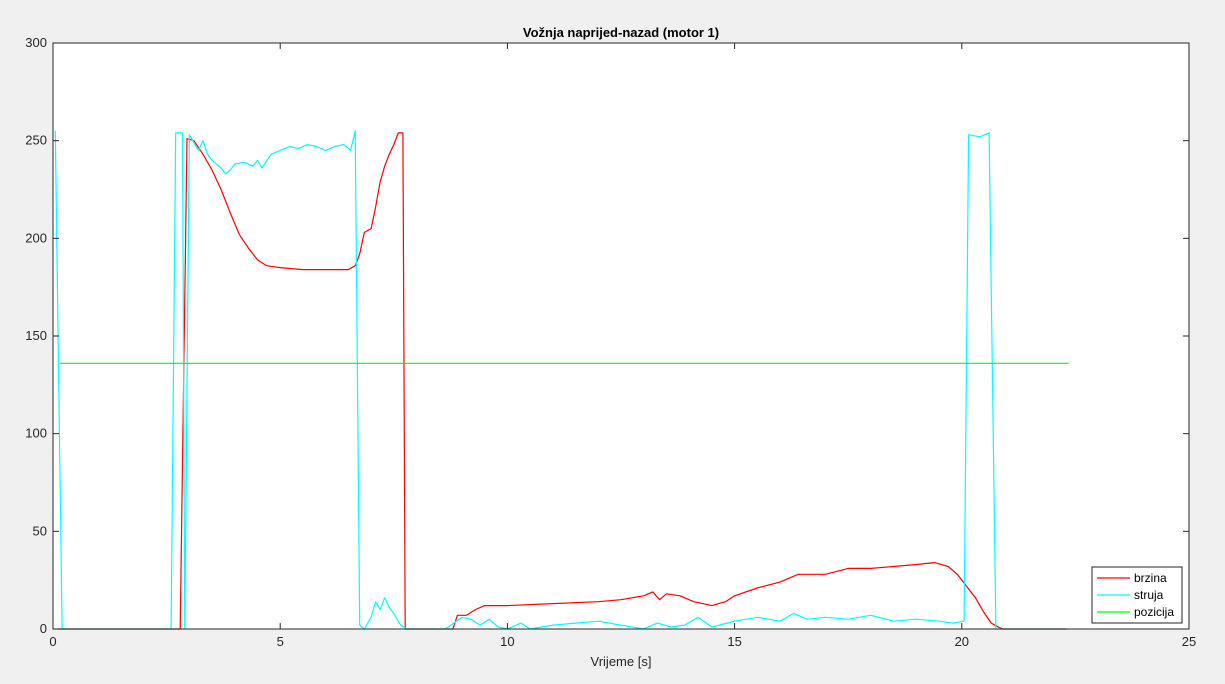 The image size is (1225, 684). What do you see at coordinates (36, 335) in the screenshot?
I see `y-tick-label: 150` at bounding box center [36, 335].